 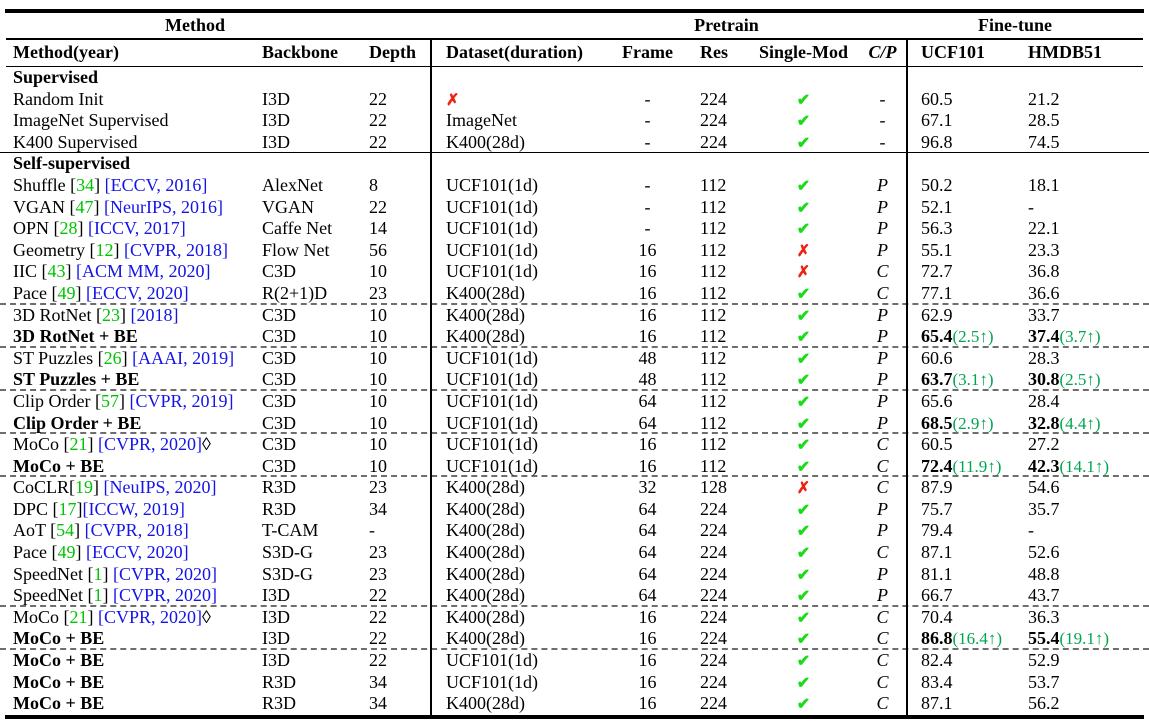 I want to click on cell-method: CoCLR[19] [NeuIPS, 2020], so click(x=115, y=487).